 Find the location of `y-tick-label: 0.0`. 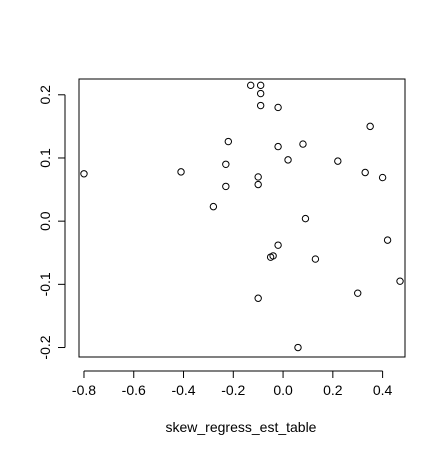

y-tick-label: 0.0 is located at coordinates (45, 221).